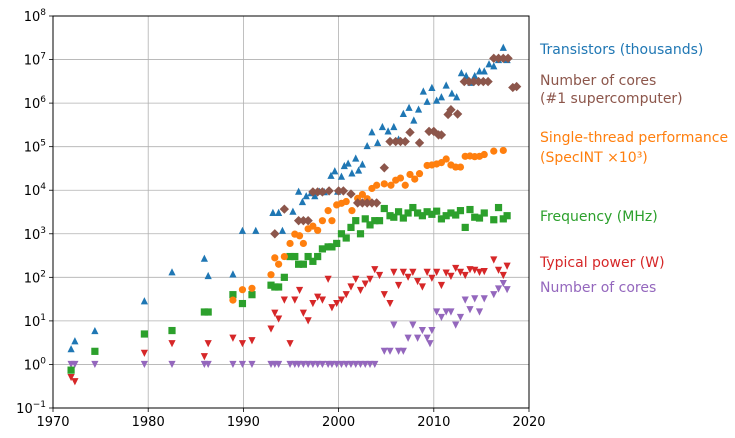 The width and height of the screenshot is (735, 438). What do you see at coordinates (35, 321) in the screenshot?
I see `y-tick-label: 10¹` at bounding box center [35, 321].